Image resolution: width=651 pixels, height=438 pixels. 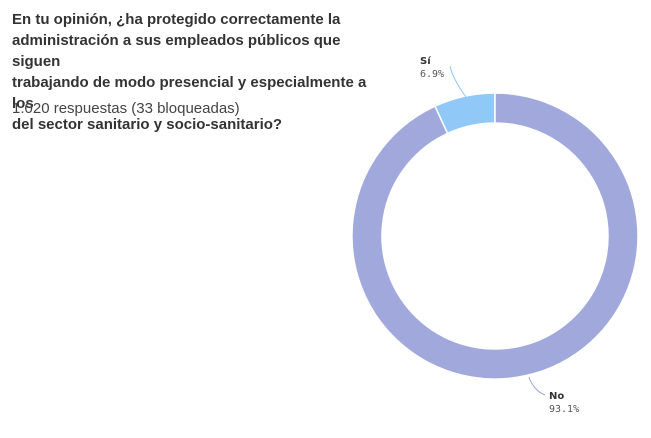 I want to click on callout-line-si, so click(x=458, y=81).